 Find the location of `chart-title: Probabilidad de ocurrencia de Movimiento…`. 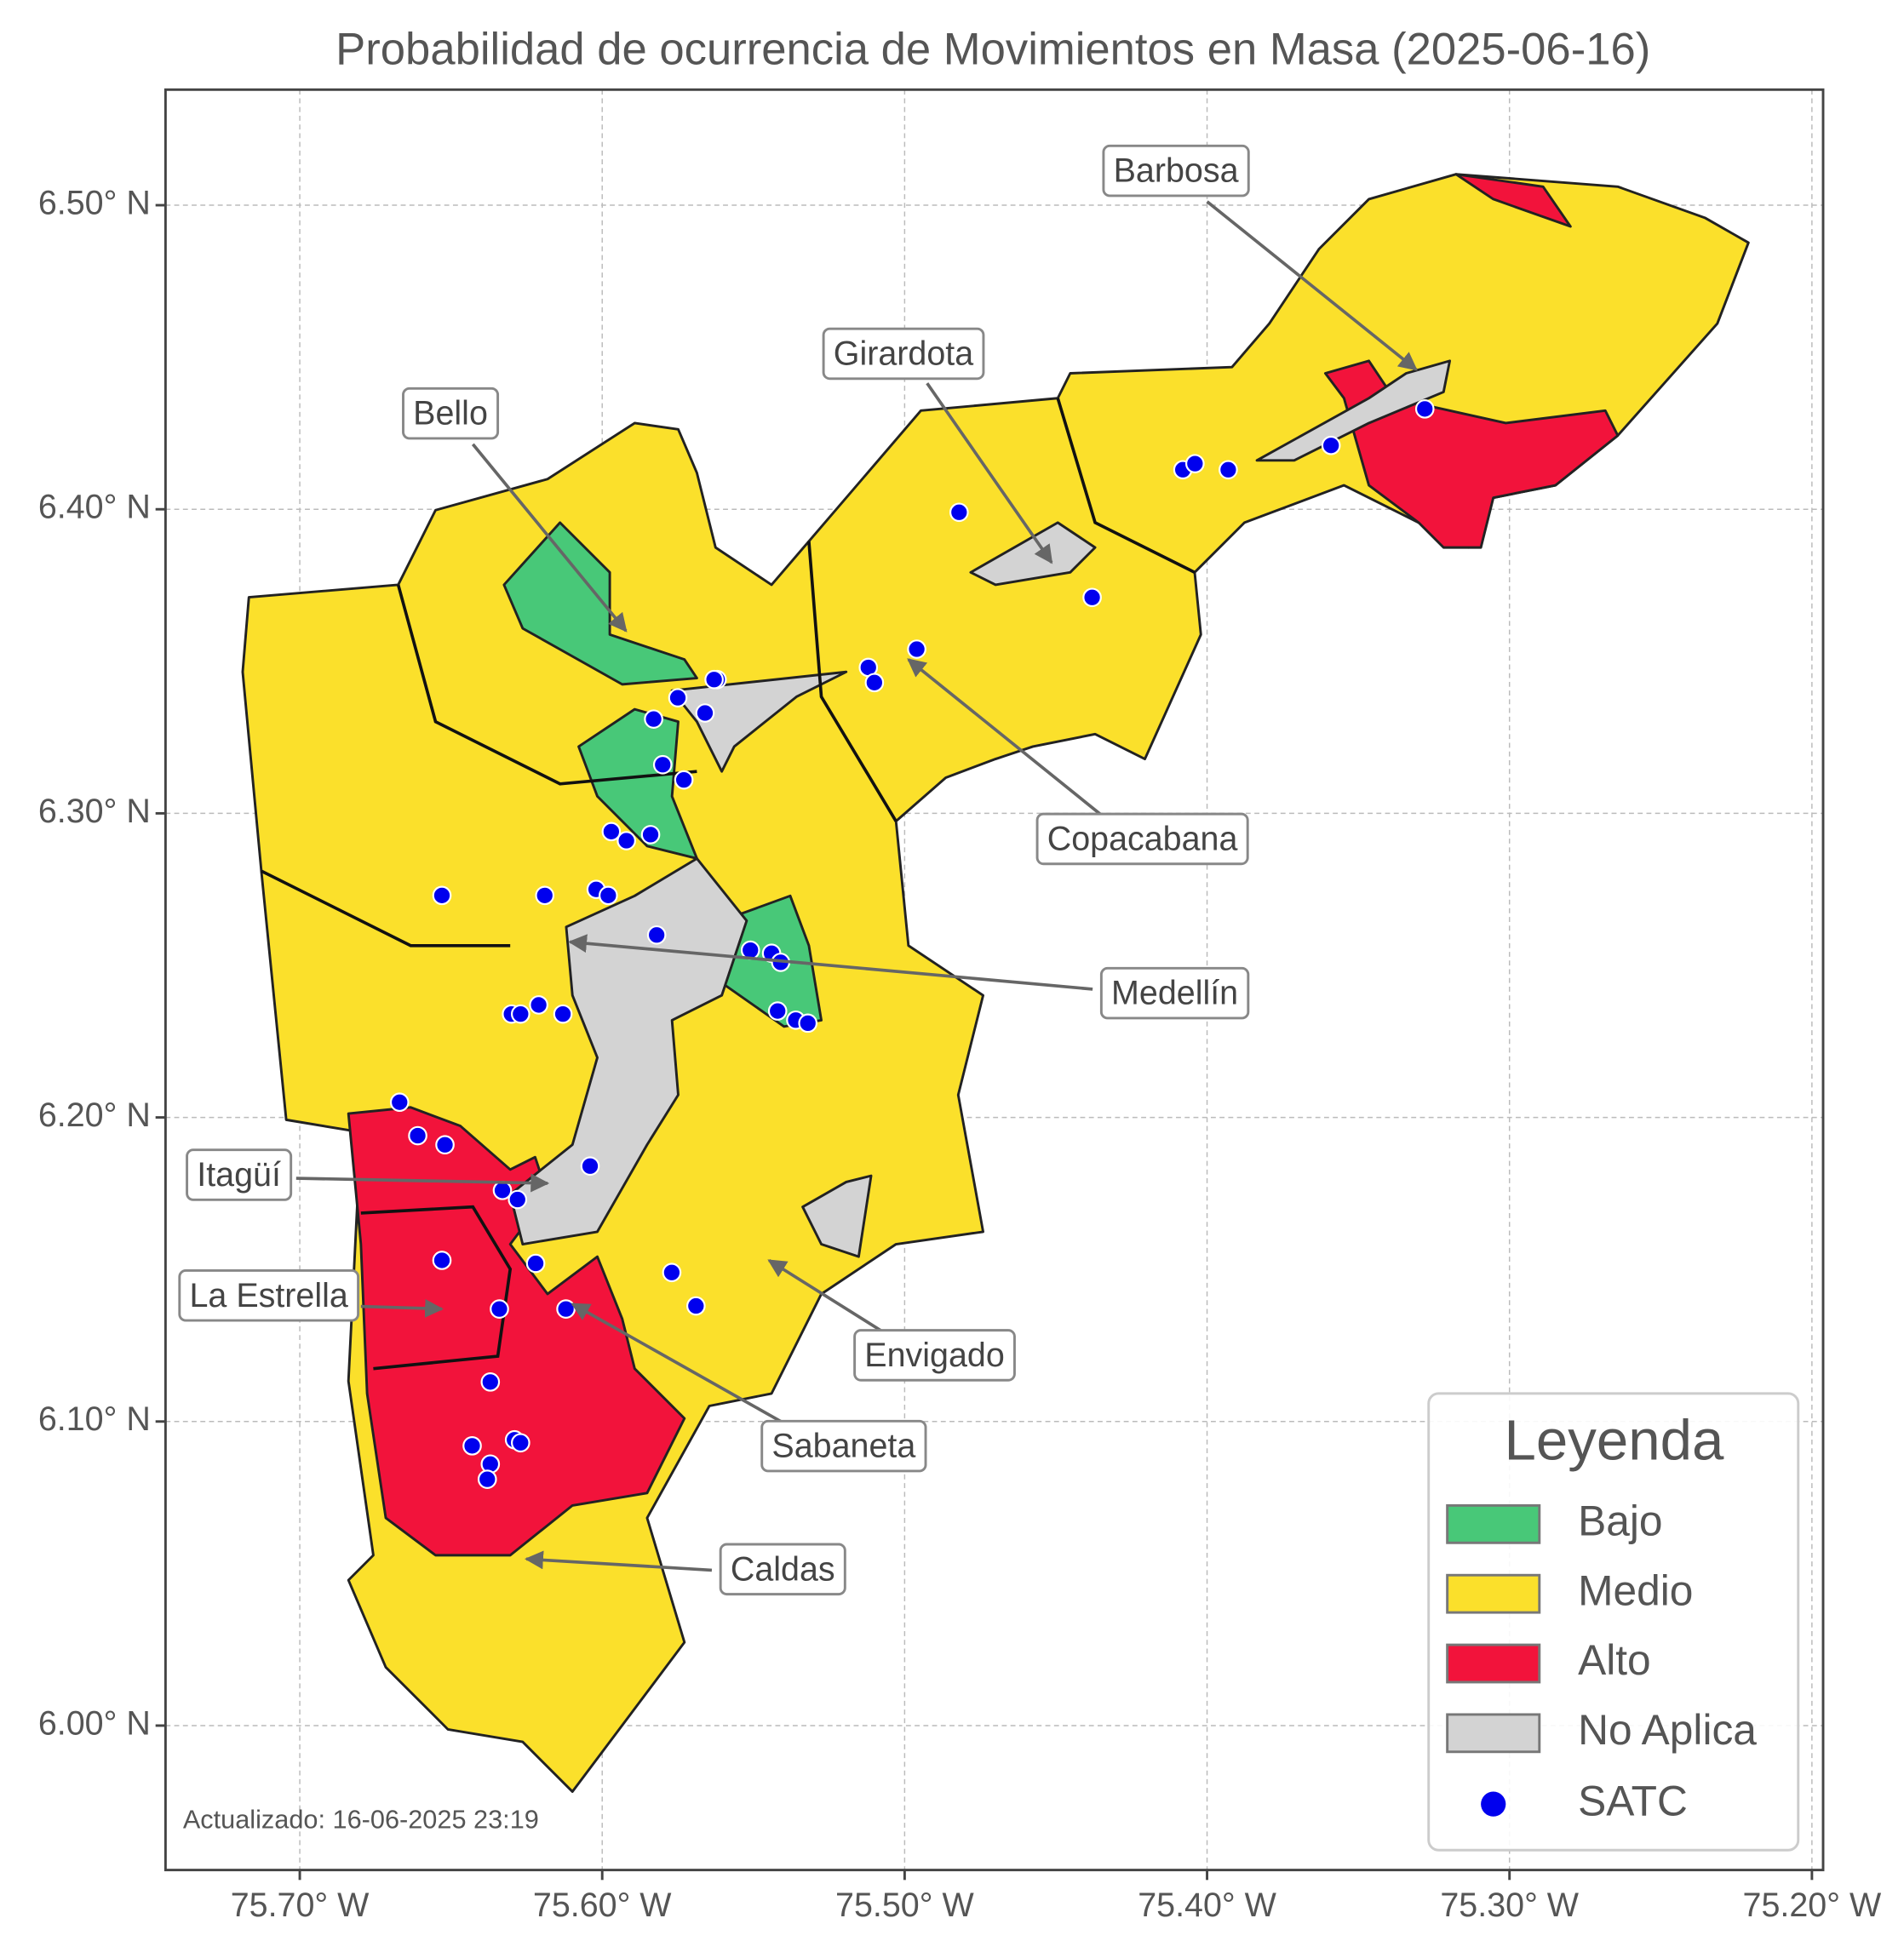

chart-title: Probabilidad de ocurrencia de Movimiento… is located at coordinates (993, 49).